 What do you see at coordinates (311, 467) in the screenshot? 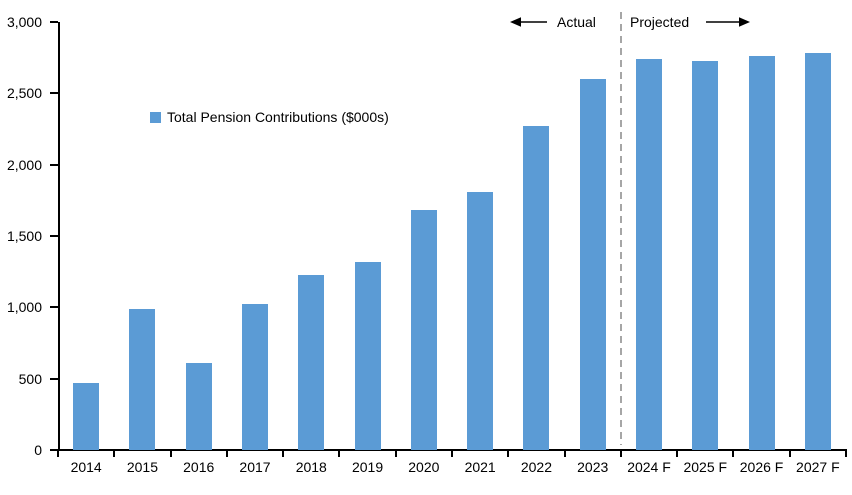
I see `x-axis-label-2018: 2018` at bounding box center [311, 467].